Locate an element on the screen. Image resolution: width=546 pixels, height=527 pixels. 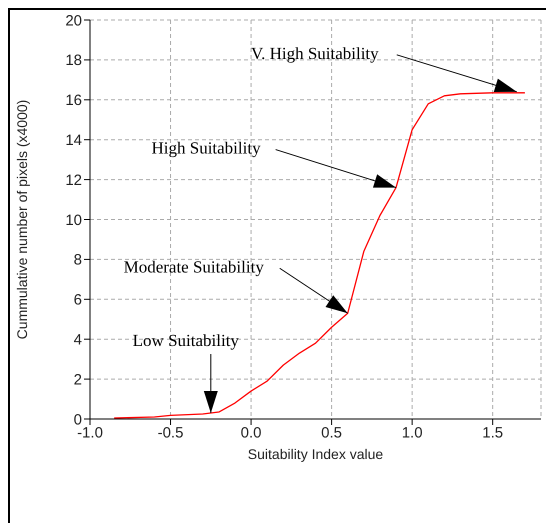
y-axis-title: Cummulative number of pixels (x4000) is located at coordinates (22, 220).